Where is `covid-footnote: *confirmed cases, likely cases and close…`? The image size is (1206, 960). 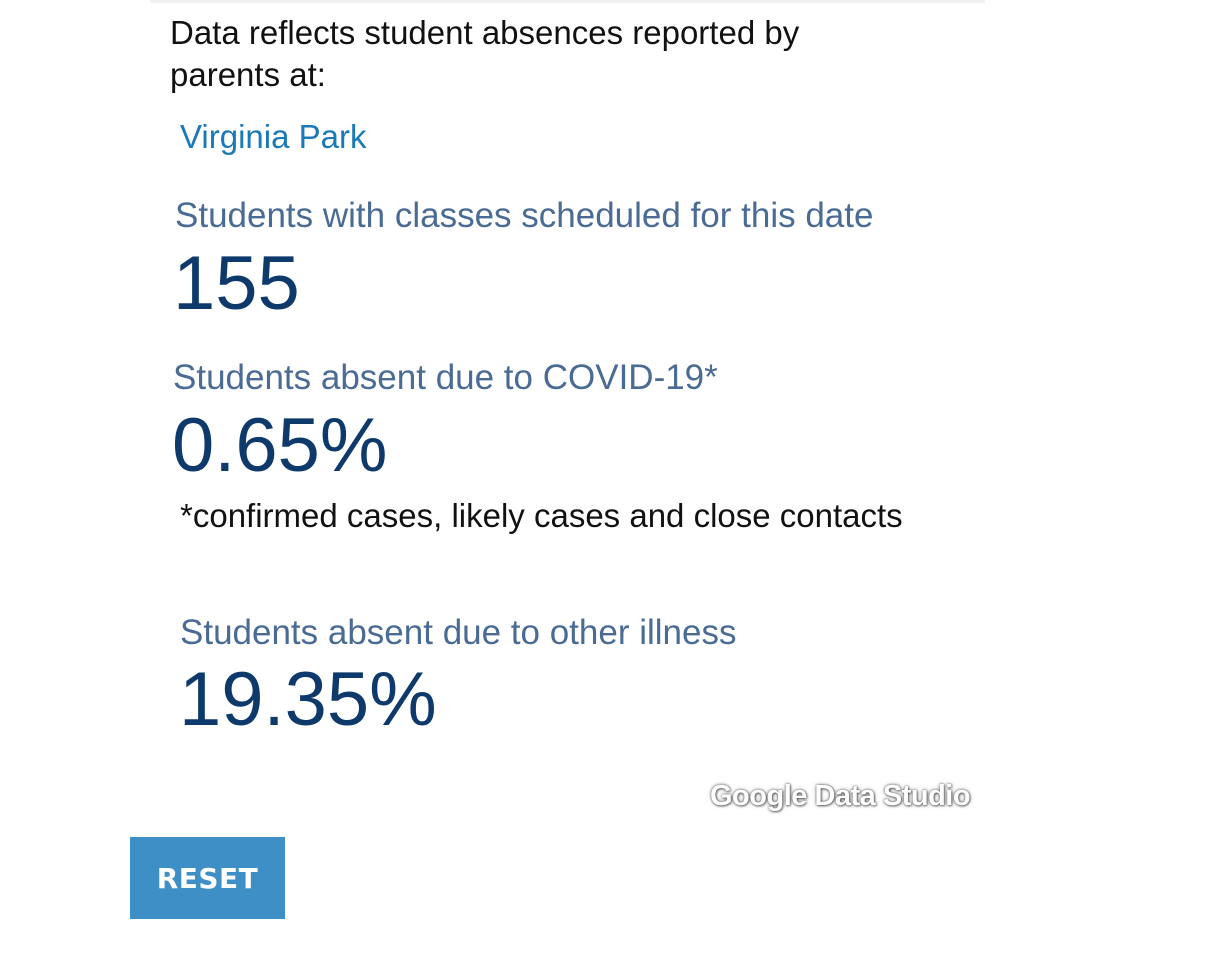
covid-footnote: *confirmed cases, likely cases and close… is located at coordinates (541, 515).